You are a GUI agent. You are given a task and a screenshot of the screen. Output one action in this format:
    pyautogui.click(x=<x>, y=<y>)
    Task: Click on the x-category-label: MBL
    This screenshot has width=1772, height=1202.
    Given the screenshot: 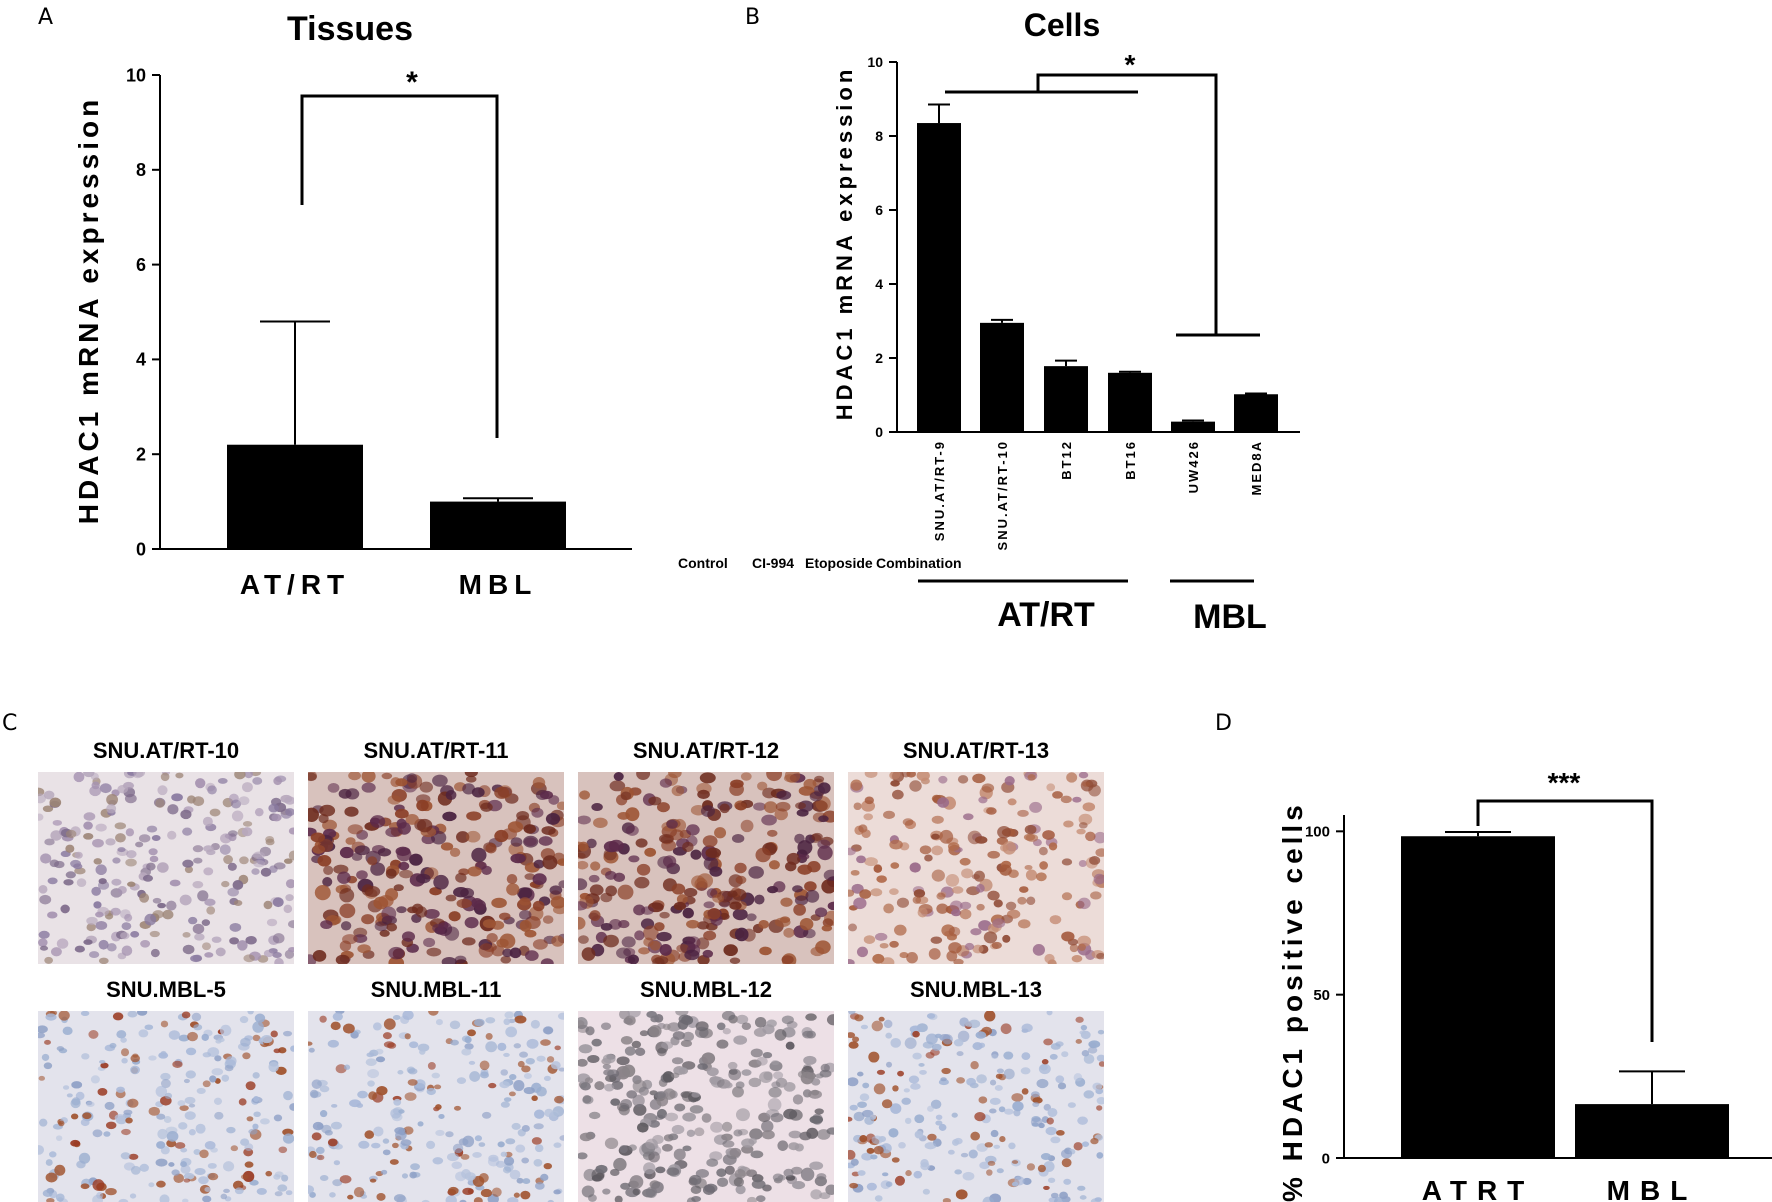 What is the action you would take?
    pyautogui.click(x=1652, y=1188)
    